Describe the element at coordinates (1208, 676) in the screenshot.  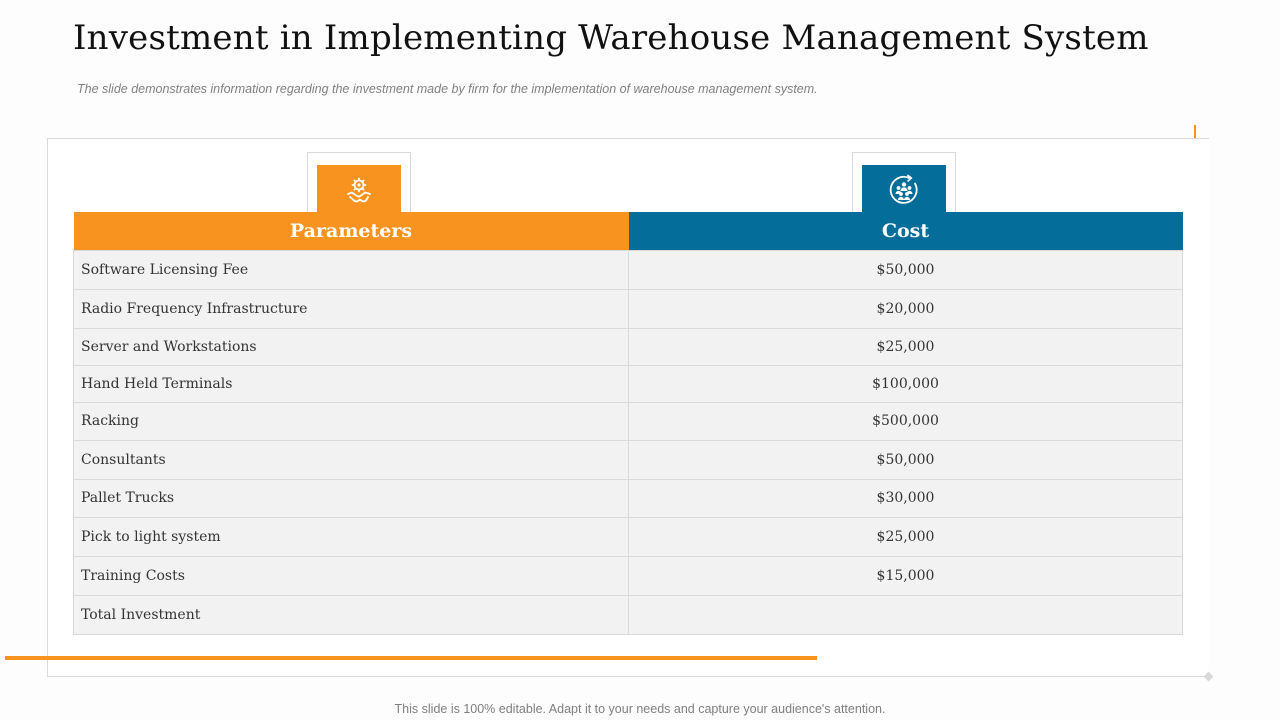
I see `frame-corner-dot` at that location.